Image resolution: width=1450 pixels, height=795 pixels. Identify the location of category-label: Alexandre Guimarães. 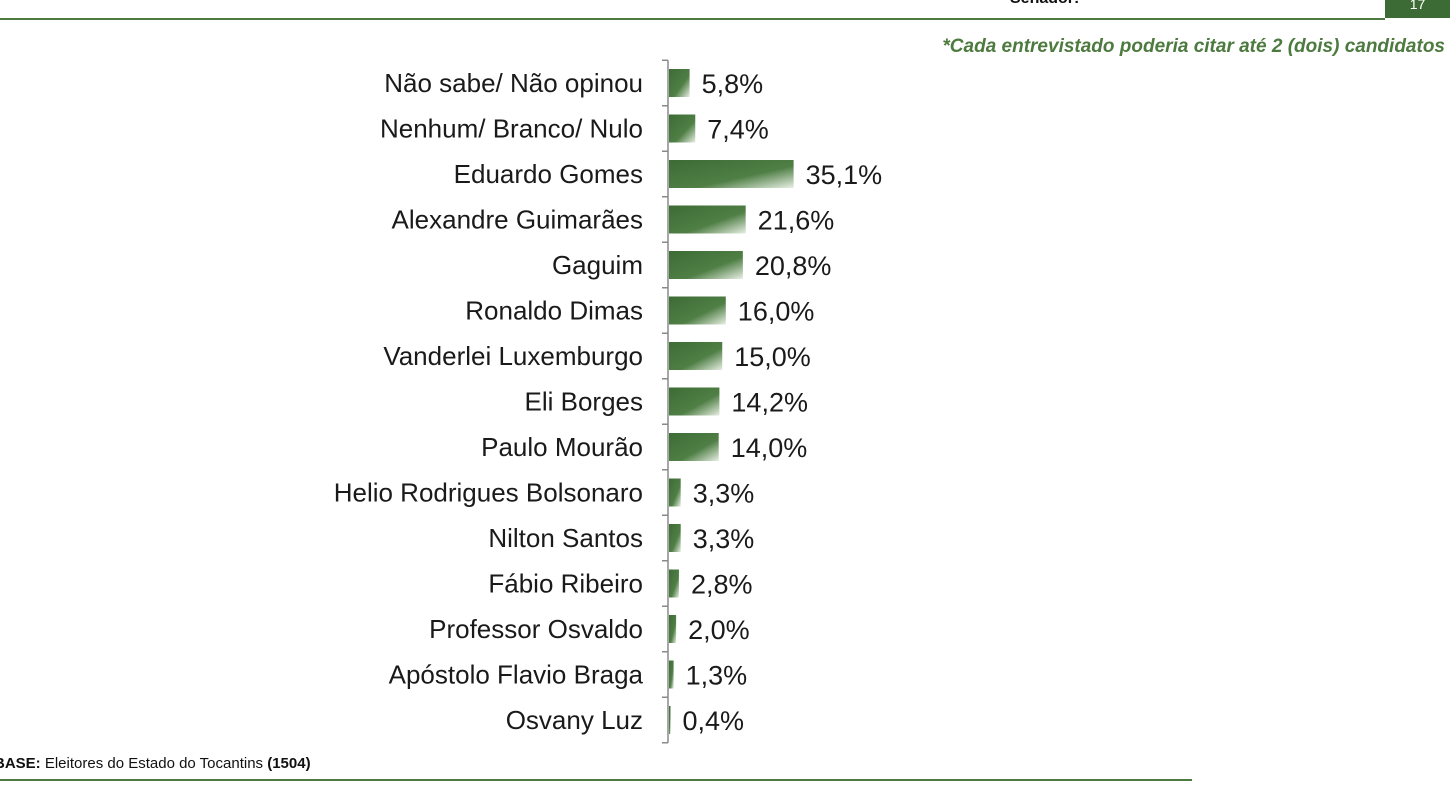
(517, 220).